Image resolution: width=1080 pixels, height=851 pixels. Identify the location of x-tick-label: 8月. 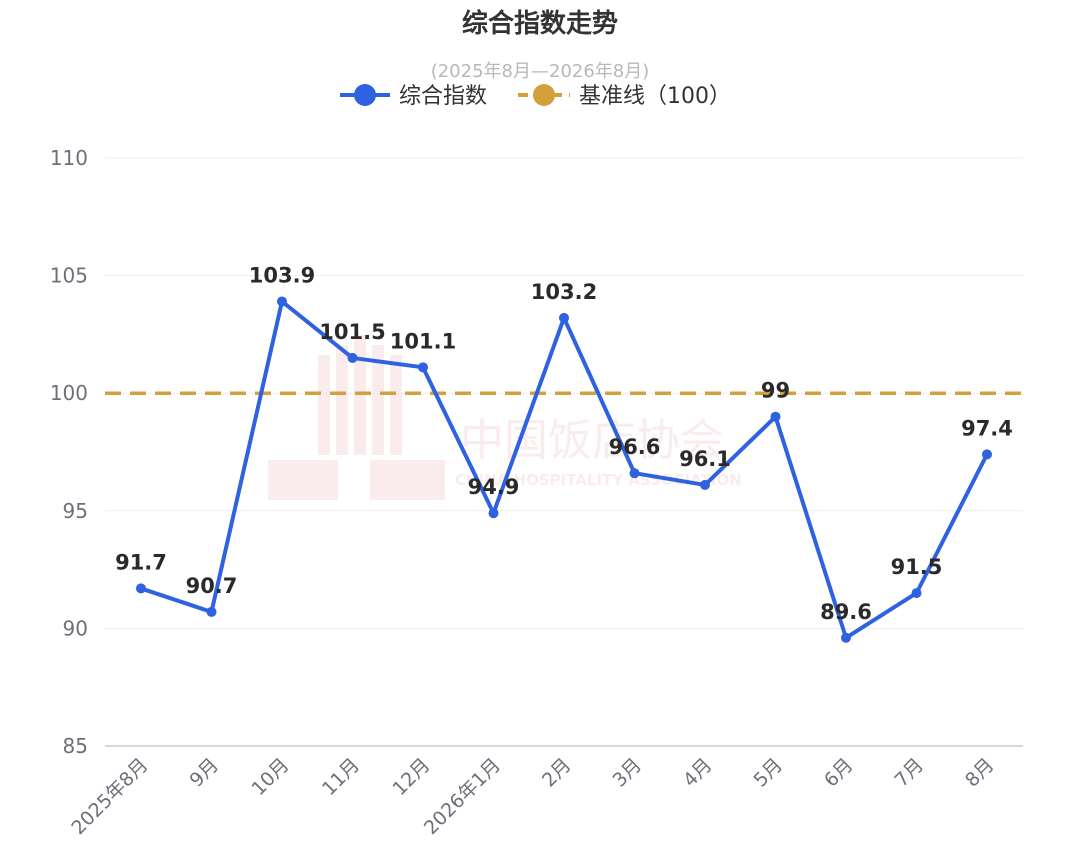
(980, 773).